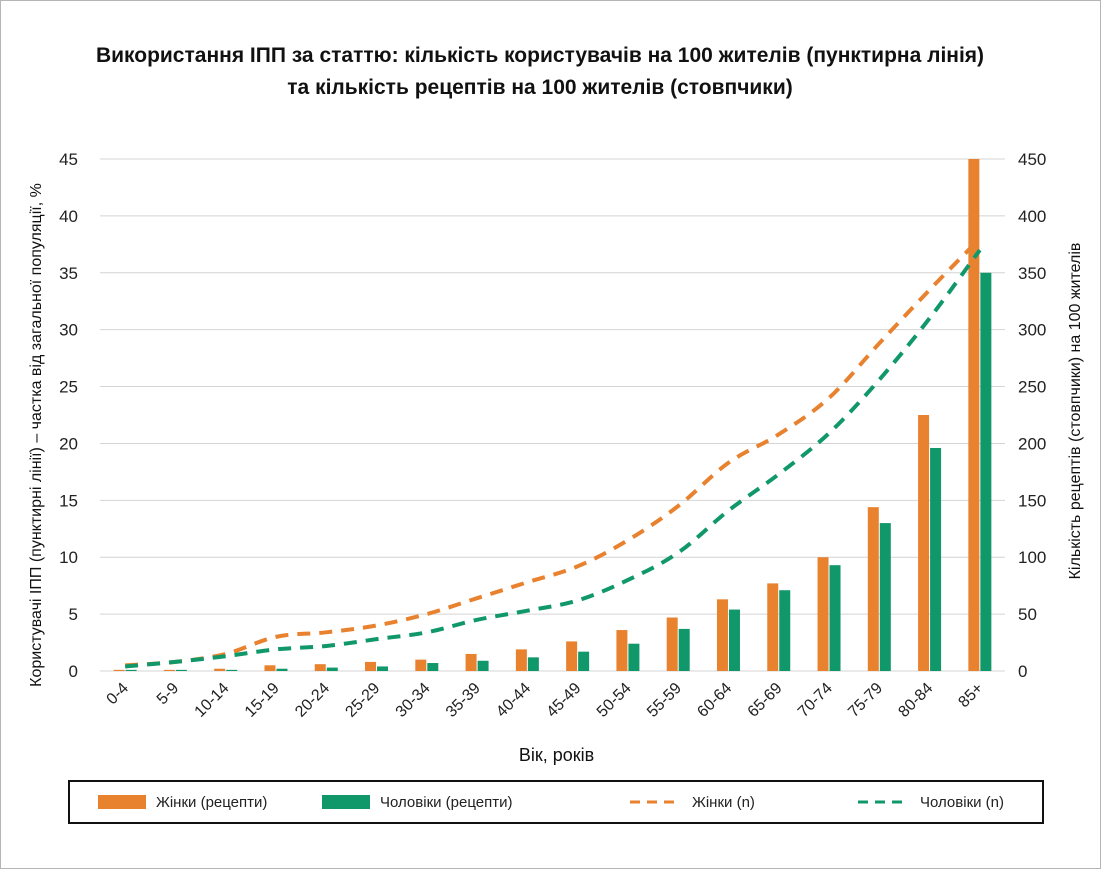  Describe the element at coordinates (1032, 557) in the screenshot. I see `y-right-tick-label: 100` at that location.